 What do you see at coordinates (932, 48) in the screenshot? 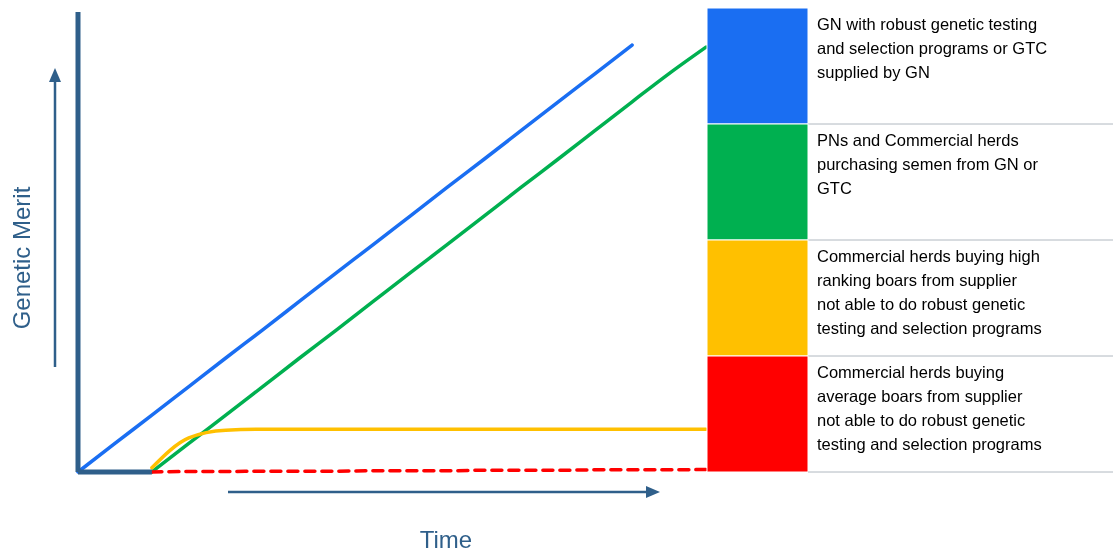
I see `text: GN with robust genetic testing and selection programs or GTC supplied by GN` at bounding box center [932, 48].